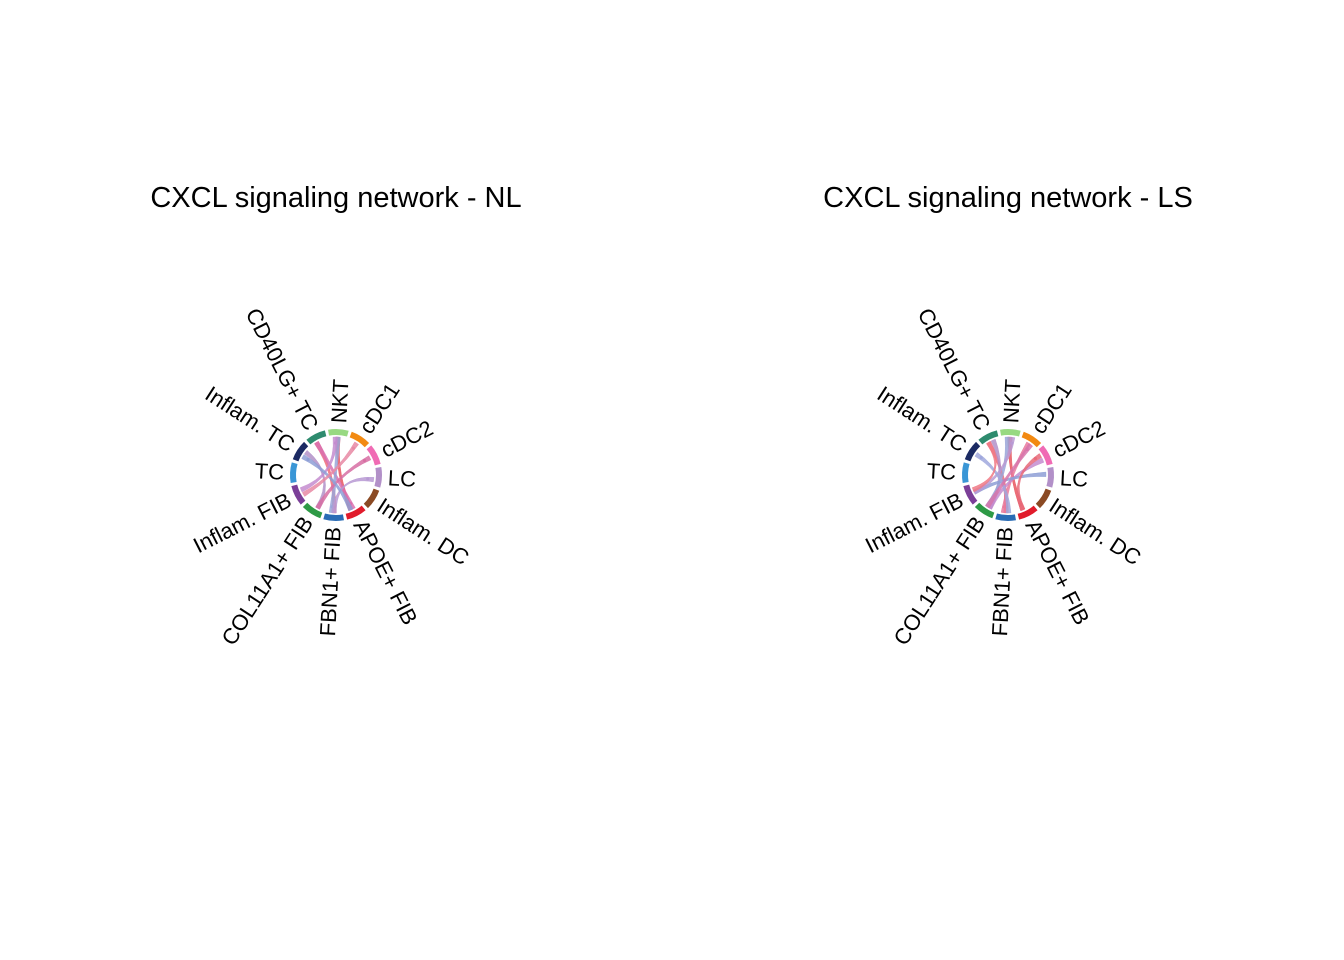 This screenshot has height=960, width=1344. I want to click on chord-link-fbn1-fib-to-lc, so click(353, 495).